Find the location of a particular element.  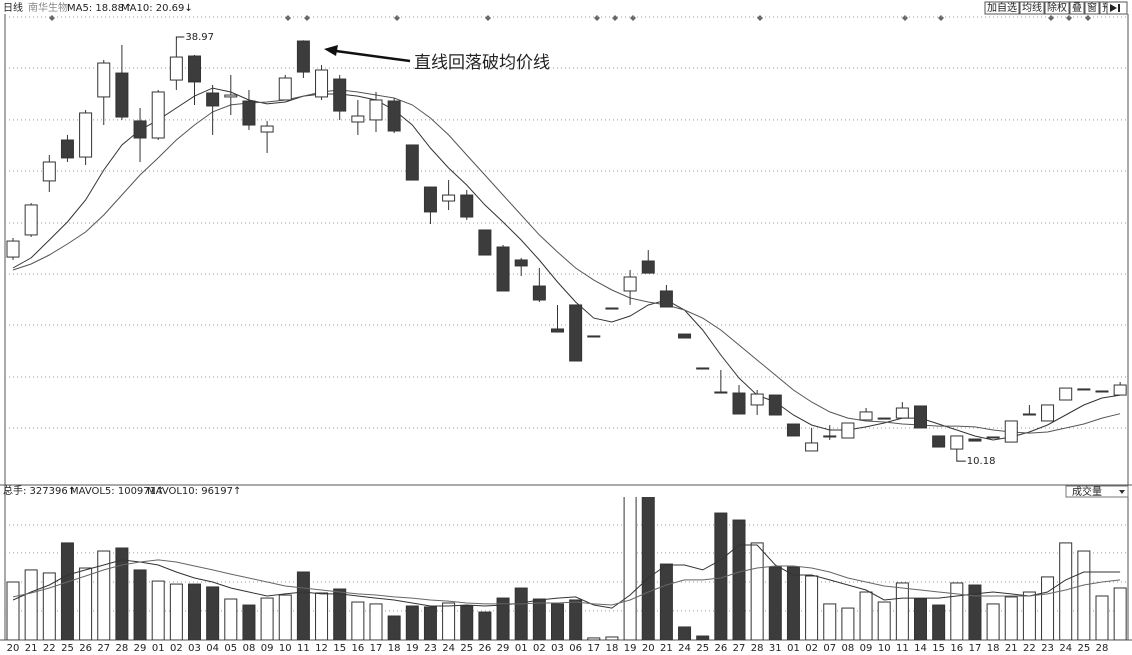

indicator-selector: 成交量 is located at coordinates (1097, 491).